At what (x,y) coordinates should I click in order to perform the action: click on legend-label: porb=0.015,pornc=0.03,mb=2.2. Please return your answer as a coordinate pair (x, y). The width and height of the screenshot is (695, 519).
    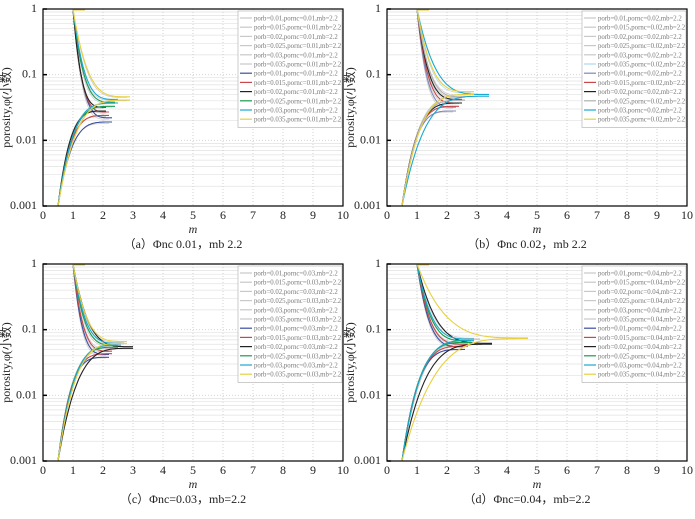
    Looking at the image, I should click on (298, 283).